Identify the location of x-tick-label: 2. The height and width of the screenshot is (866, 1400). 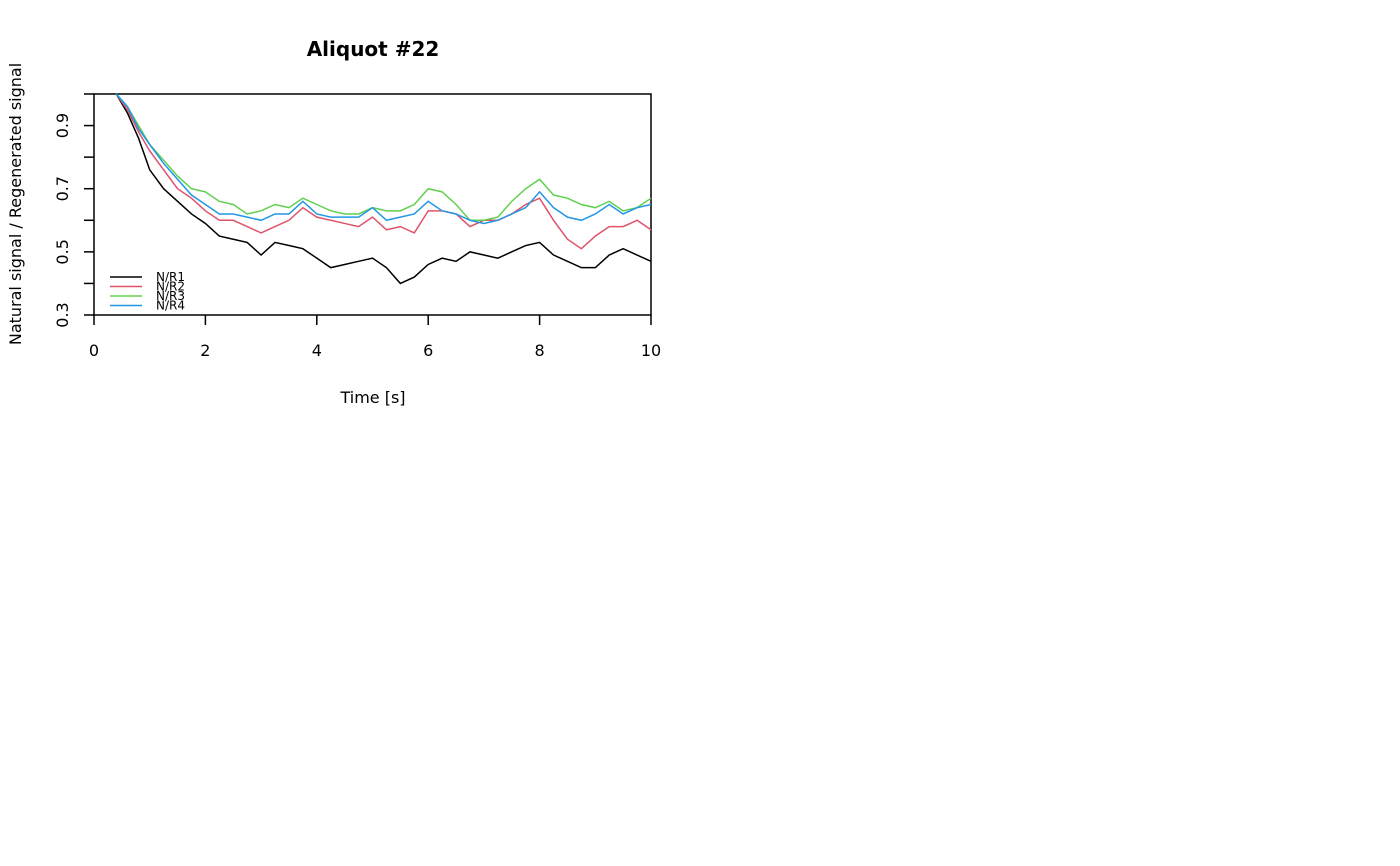
(205, 350).